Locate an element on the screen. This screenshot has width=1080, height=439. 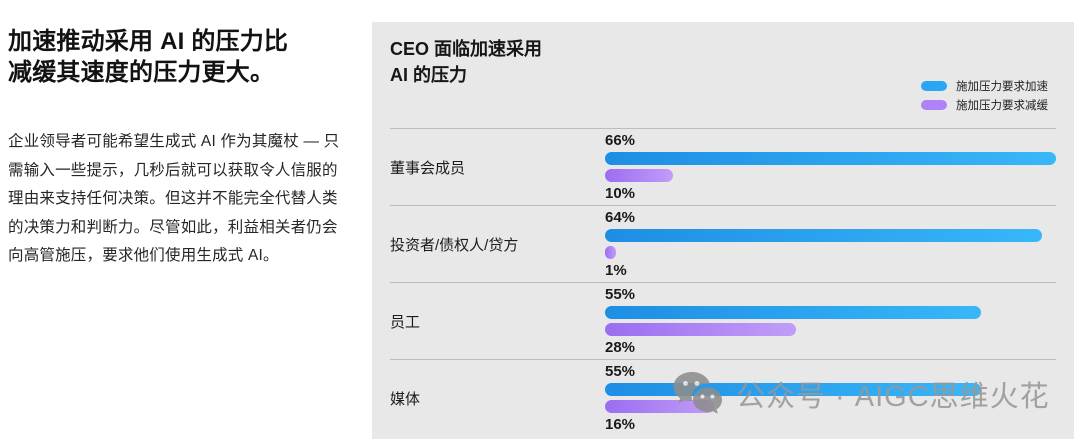
legend-swatch-accelerate-icon is located at coordinates (934, 86).